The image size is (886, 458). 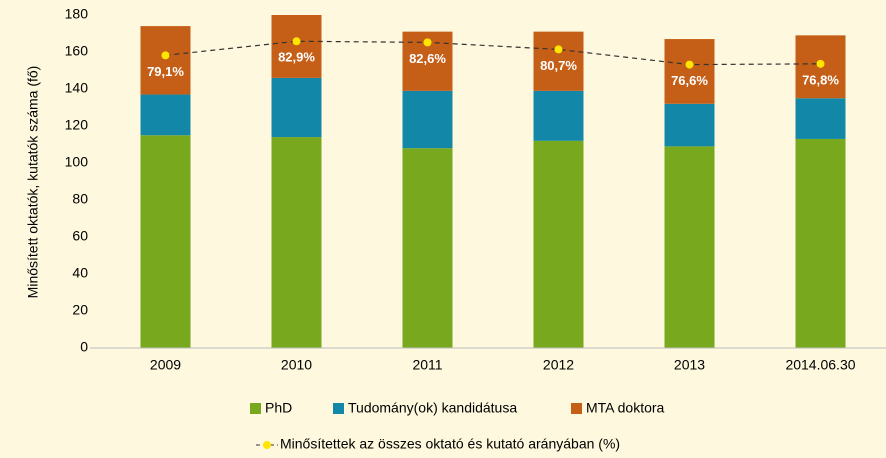 I want to click on legend-label: Tudomány(ok) kandidátusa, so click(x=432, y=408).